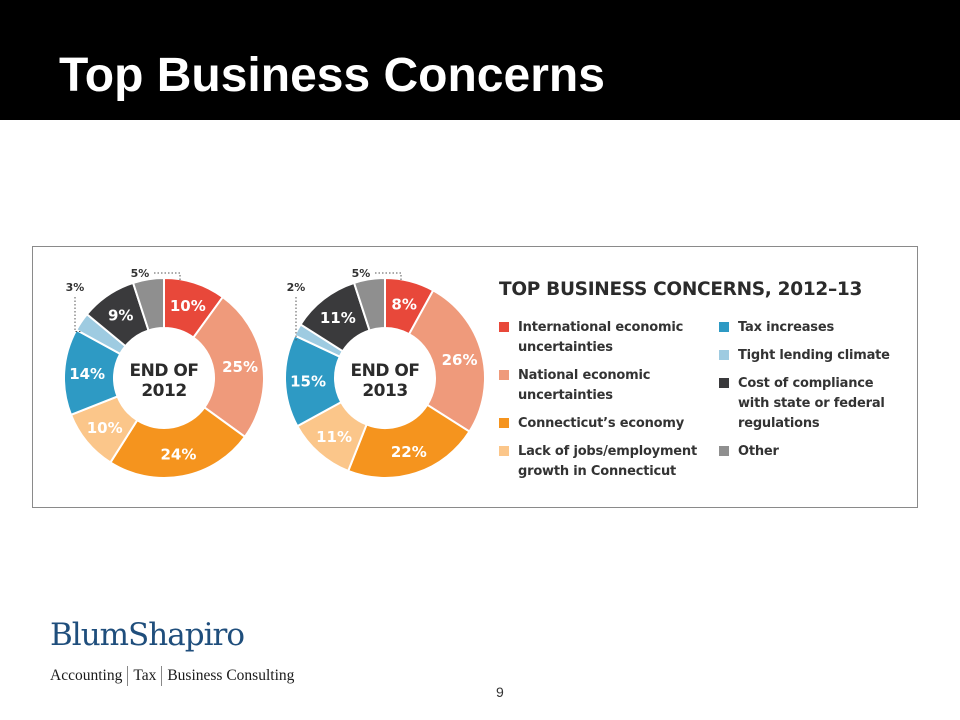 The width and height of the screenshot is (960, 720). I want to click on legend-item: Other, so click(749, 452).